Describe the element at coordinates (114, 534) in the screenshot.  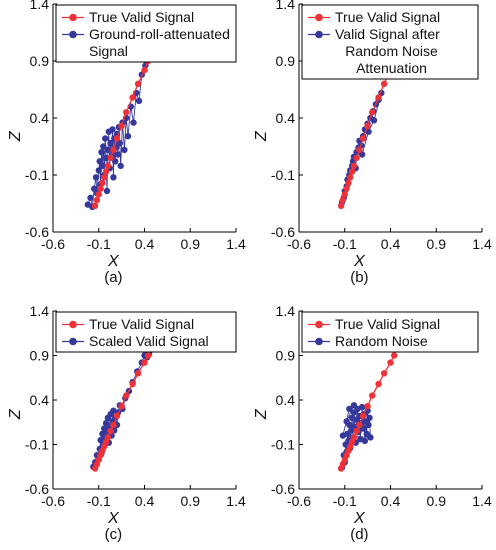
I see `panel-caption: (c)` at that location.